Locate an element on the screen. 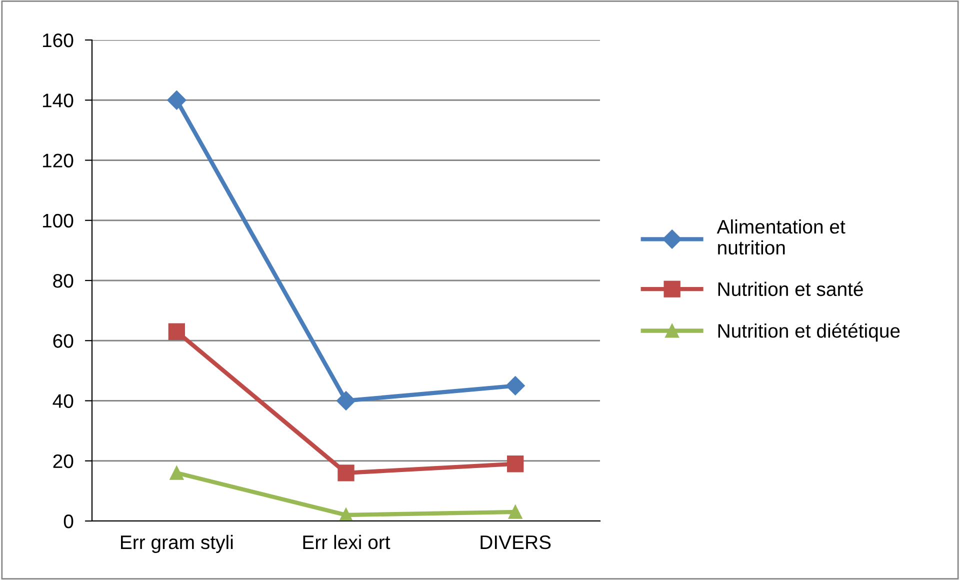  y-tick-label: 0 is located at coordinates (69, 521).